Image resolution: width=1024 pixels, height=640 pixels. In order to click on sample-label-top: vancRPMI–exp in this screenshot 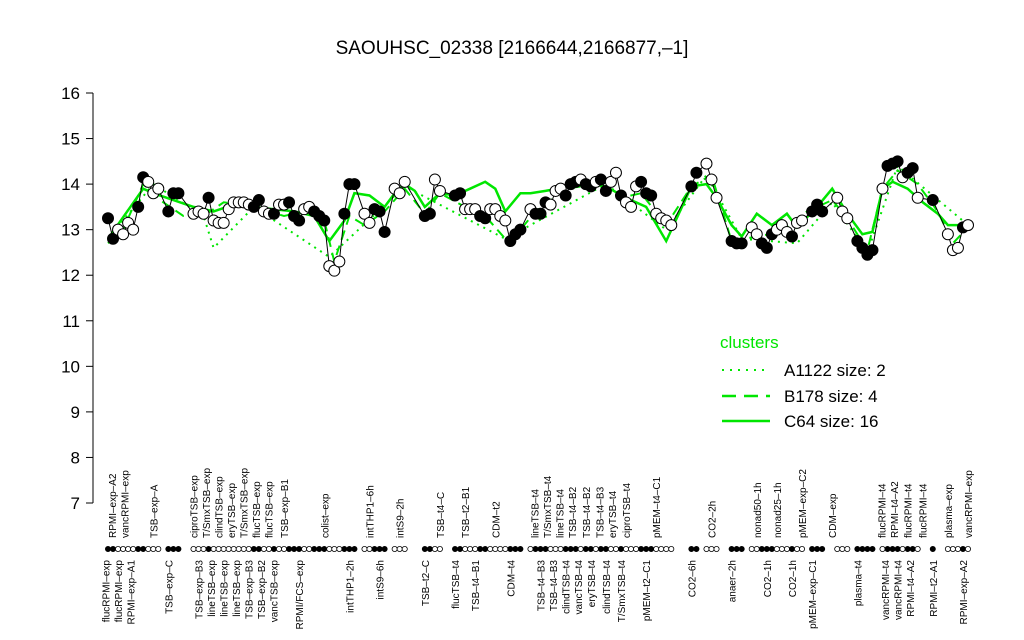, I will do `click(969, 504)`.